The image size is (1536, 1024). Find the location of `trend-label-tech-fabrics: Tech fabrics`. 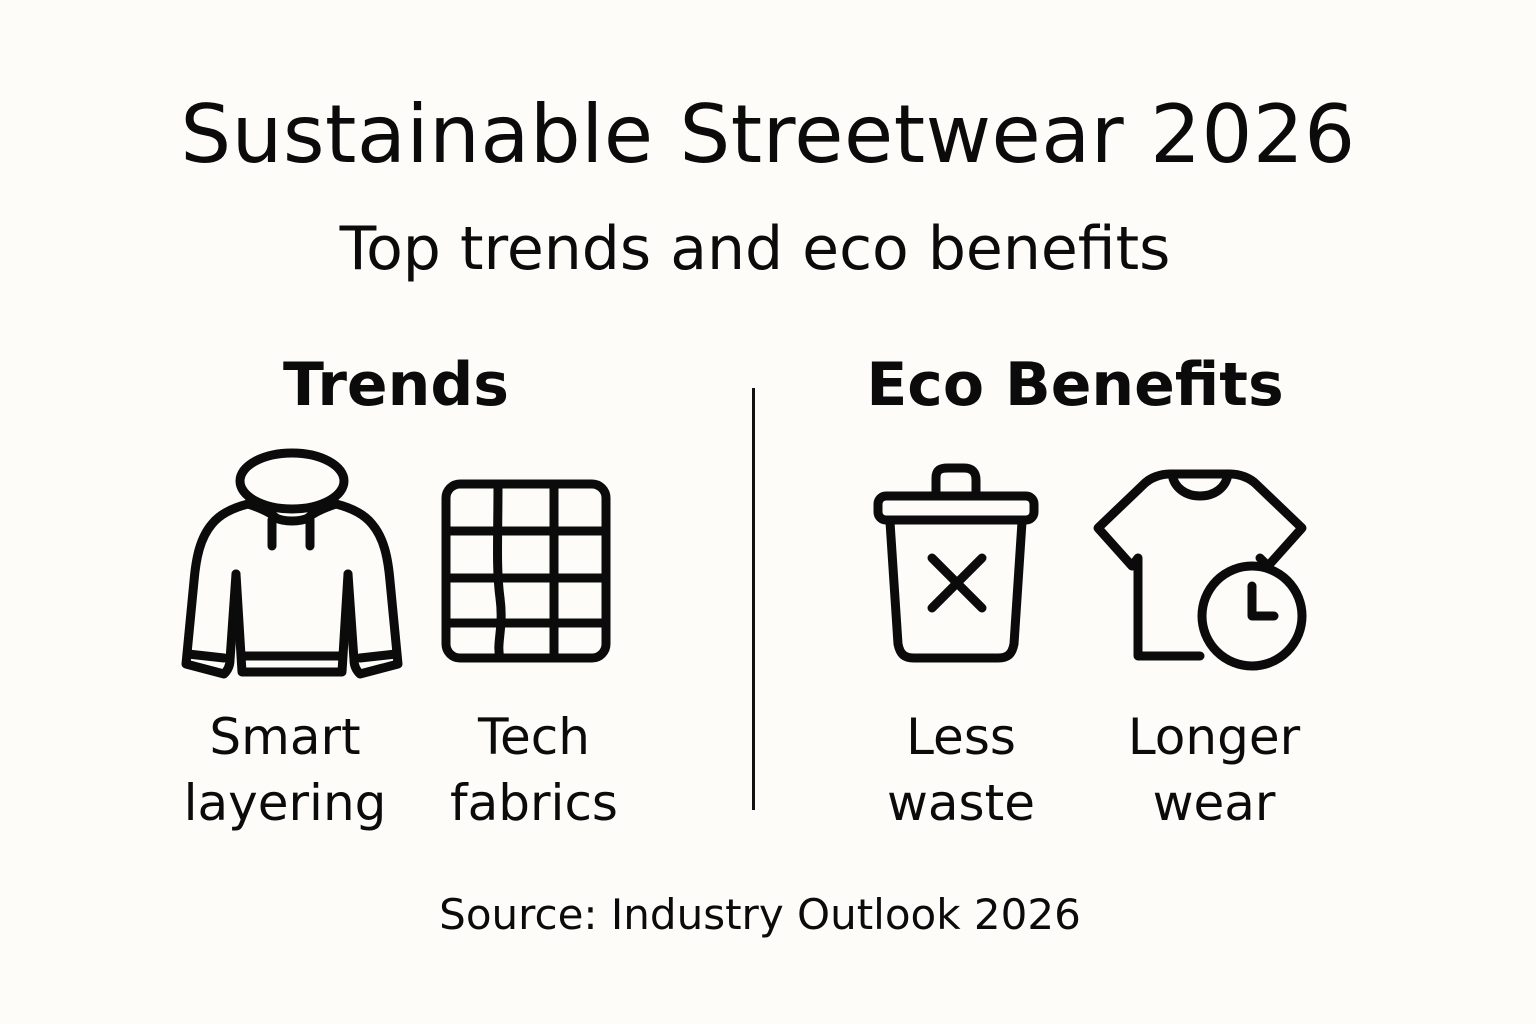

trend-label-tech-fabrics: Tech fabrics is located at coordinates (534, 770).